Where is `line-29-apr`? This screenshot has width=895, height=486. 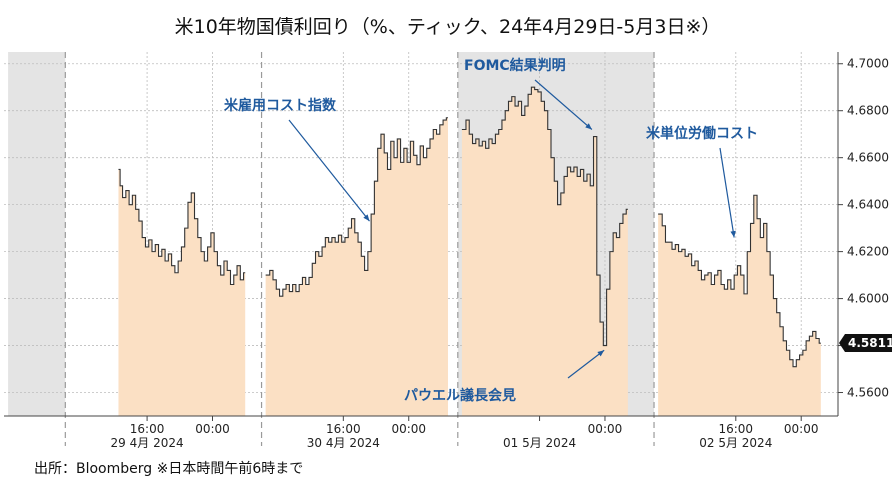
line-29-apr is located at coordinates (182, 227).